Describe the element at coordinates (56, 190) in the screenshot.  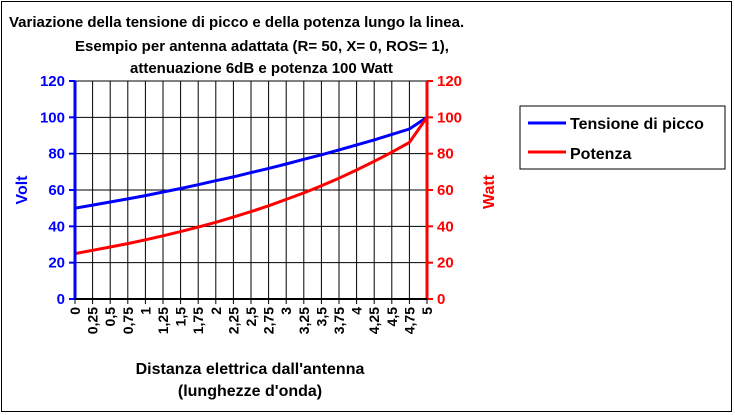
I see `y-left-tick-label: 60` at that location.